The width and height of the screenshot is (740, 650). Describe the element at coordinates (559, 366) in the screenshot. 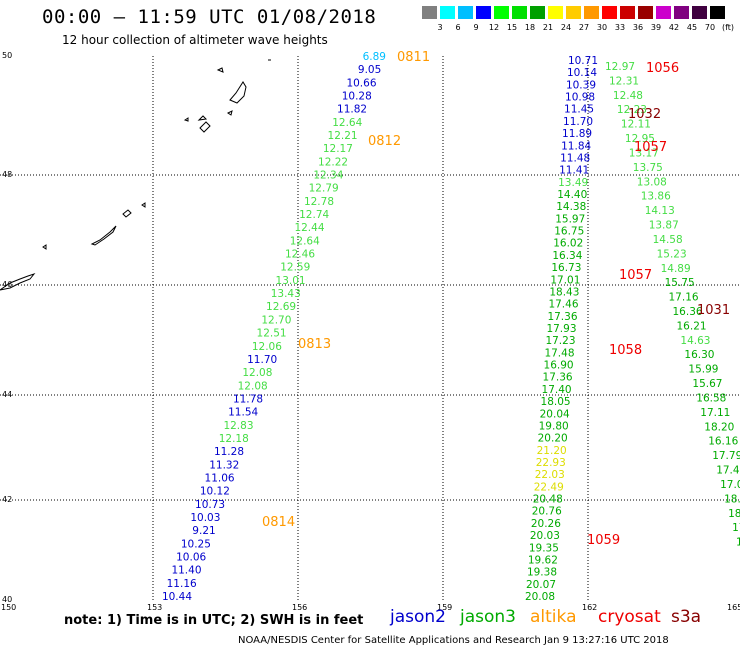

I see `wave-height-value: 16.90` at that location.